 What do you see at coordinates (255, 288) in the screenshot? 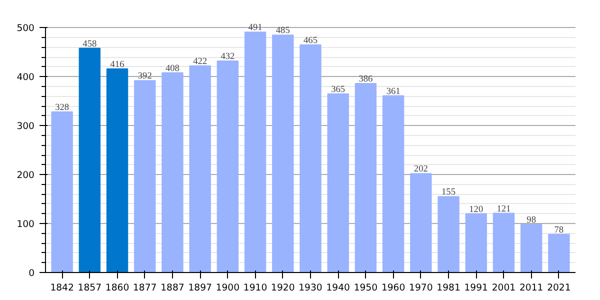
I see `x-tick-label: 1910` at bounding box center [255, 288].